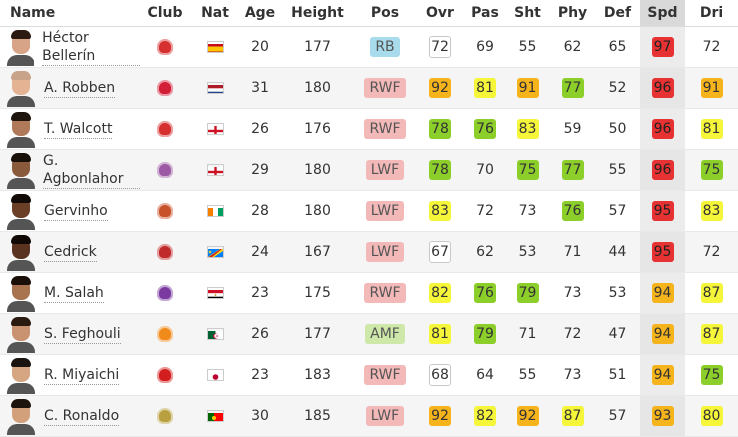 Image resolution: width=738 pixels, height=437 pixels. I want to click on position-cell: RWF, so click(385, 375).